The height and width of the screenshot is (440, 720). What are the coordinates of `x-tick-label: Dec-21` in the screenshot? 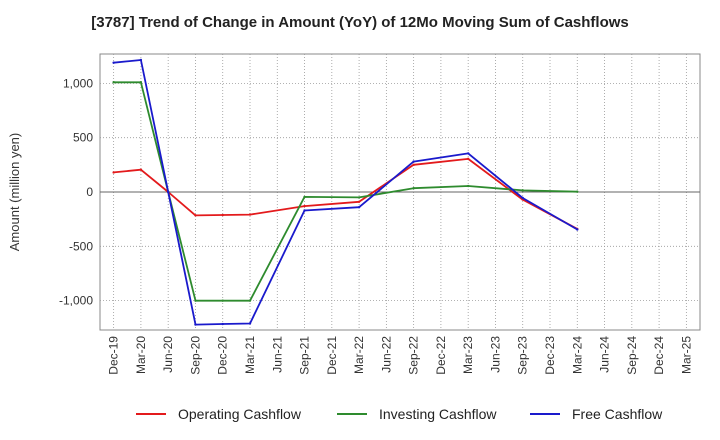 It's located at (332, 355).